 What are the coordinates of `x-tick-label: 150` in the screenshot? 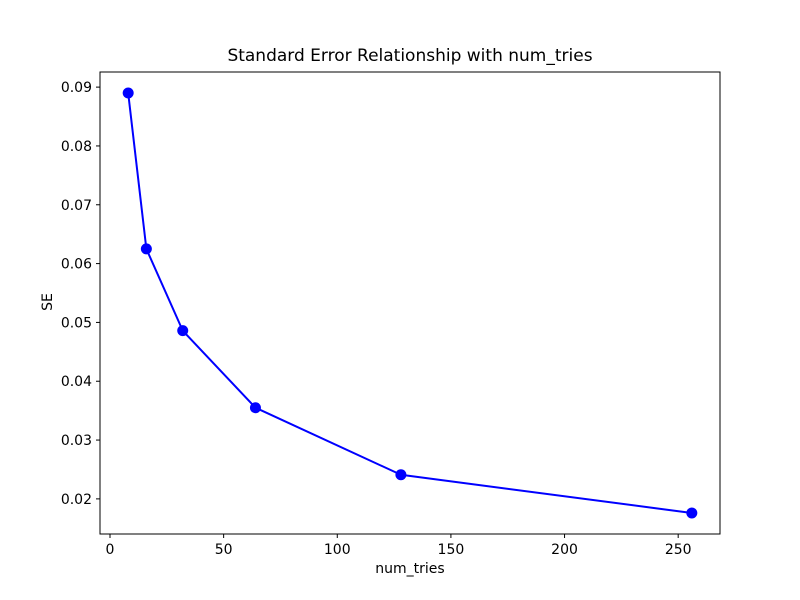 It's located at (451, 550).